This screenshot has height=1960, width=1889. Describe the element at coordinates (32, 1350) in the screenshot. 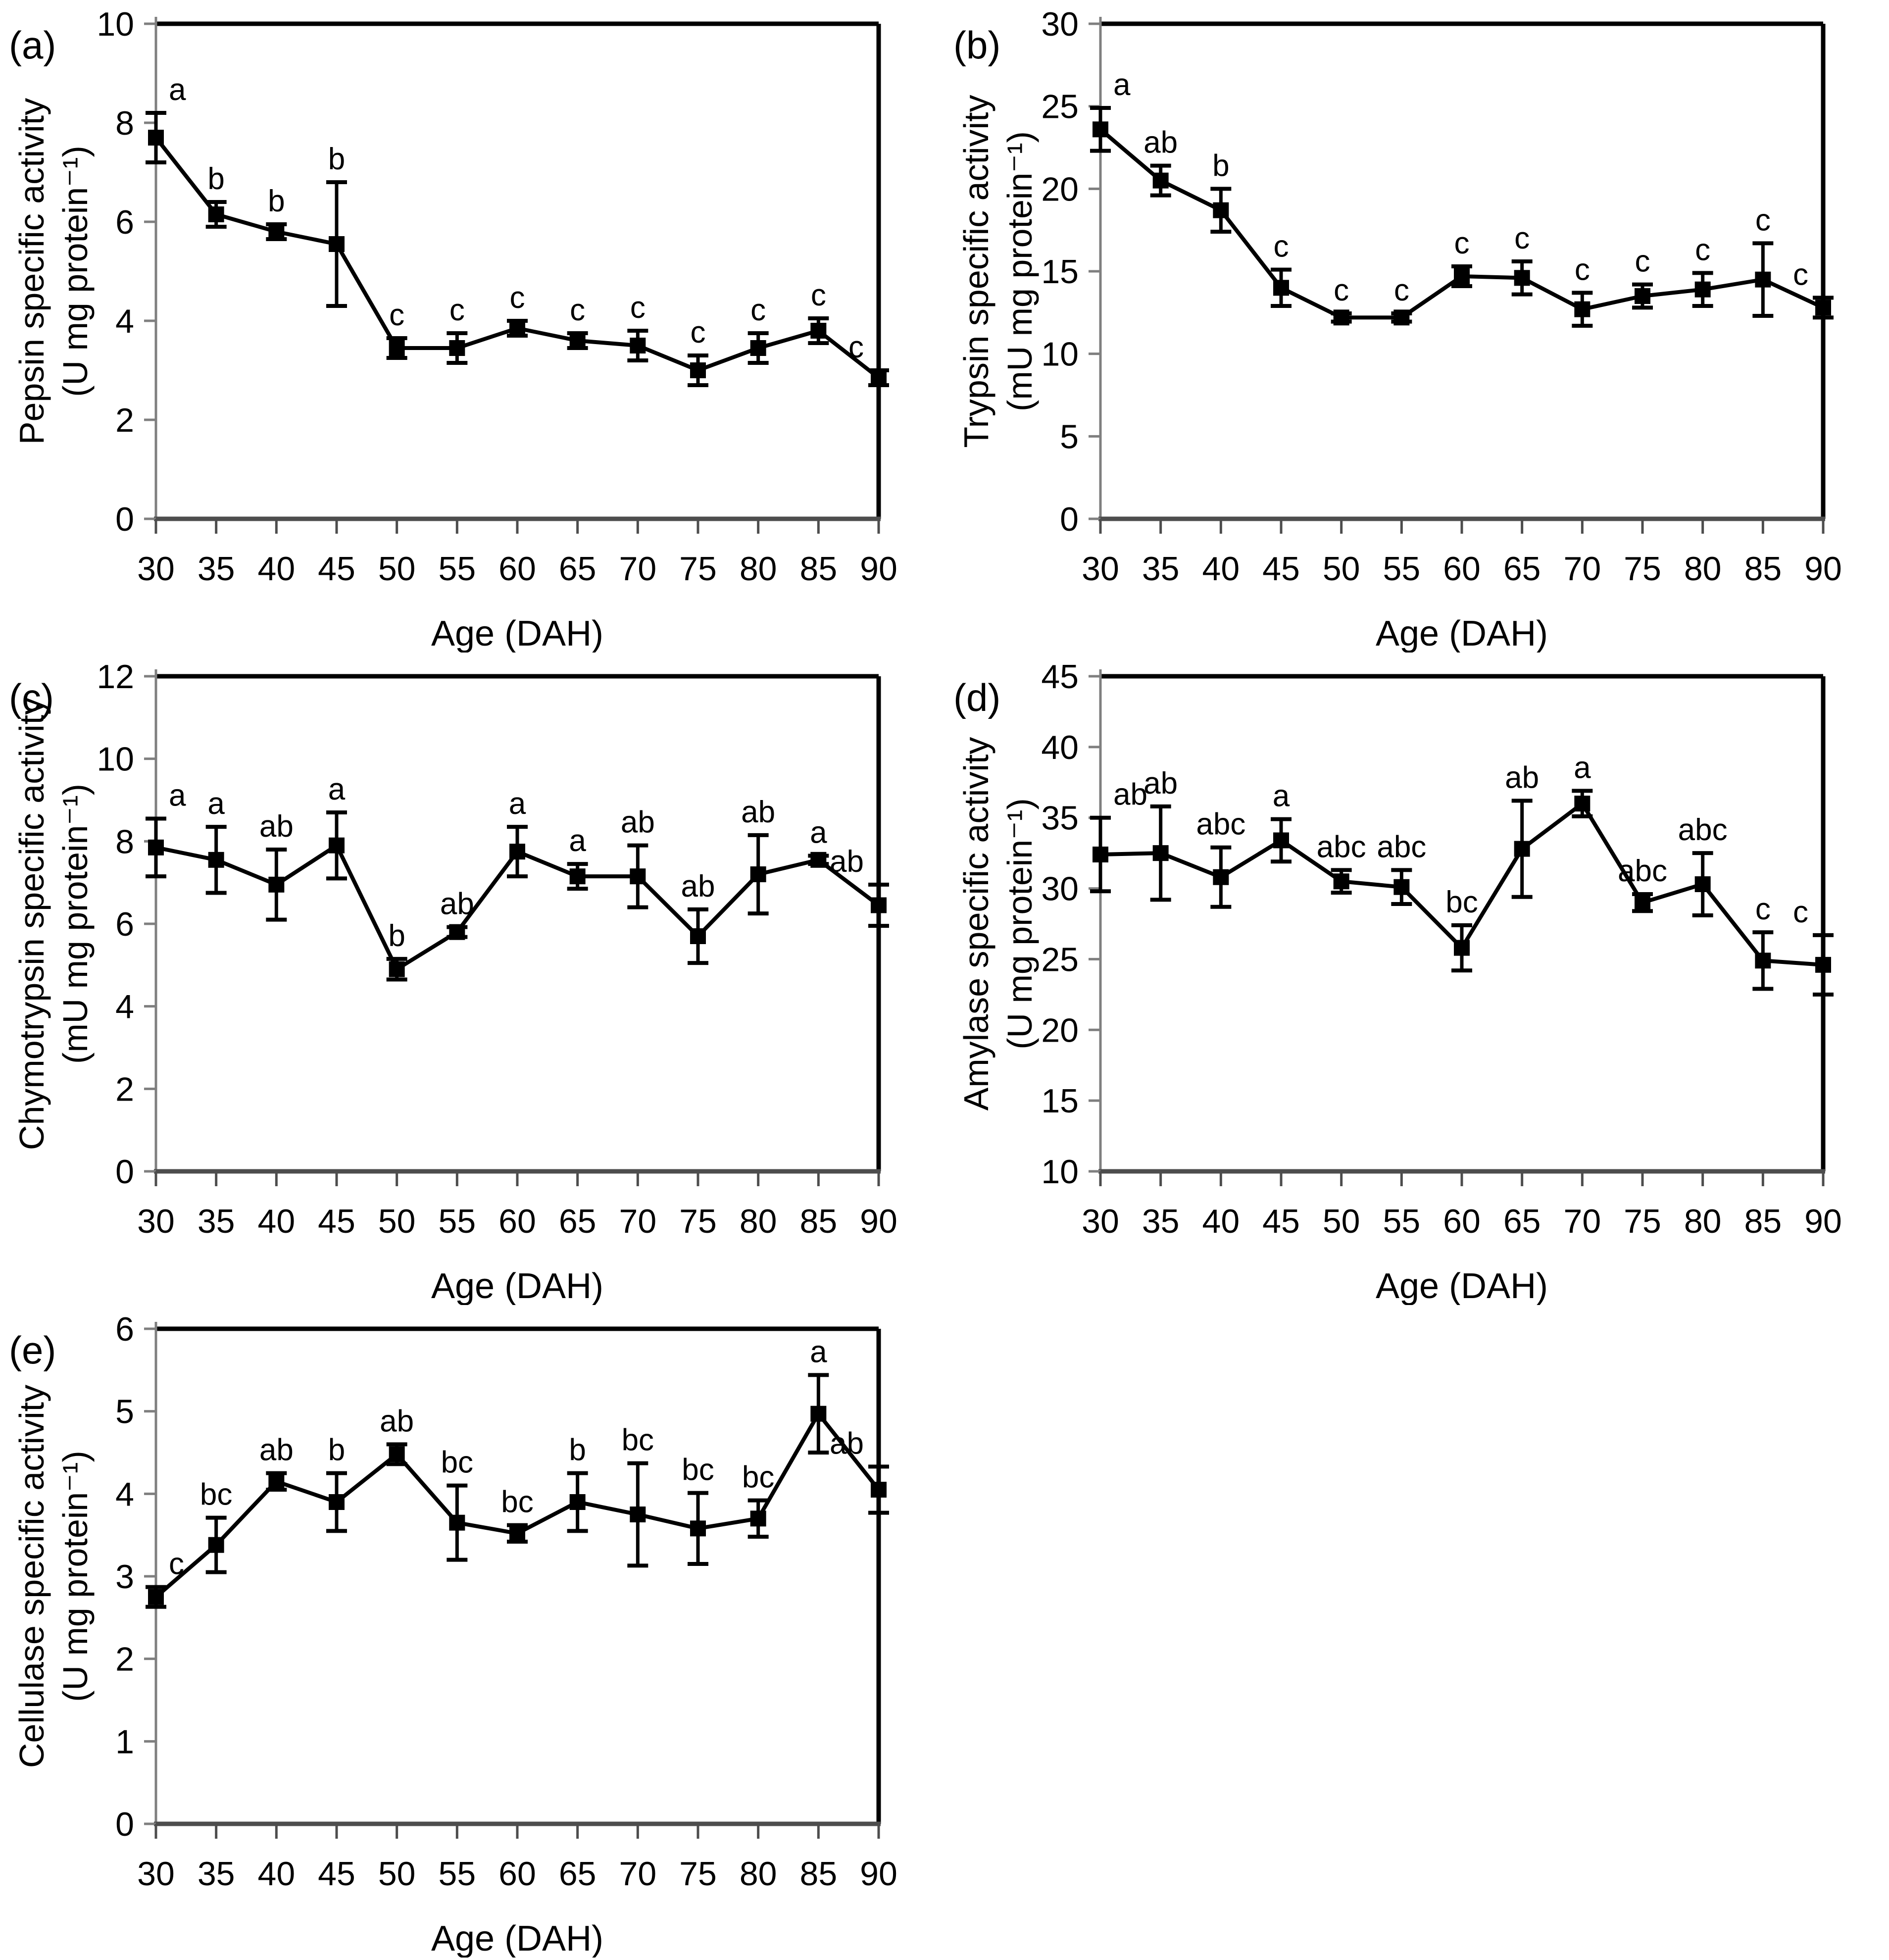

I see `panel-label: (e)` at that location.